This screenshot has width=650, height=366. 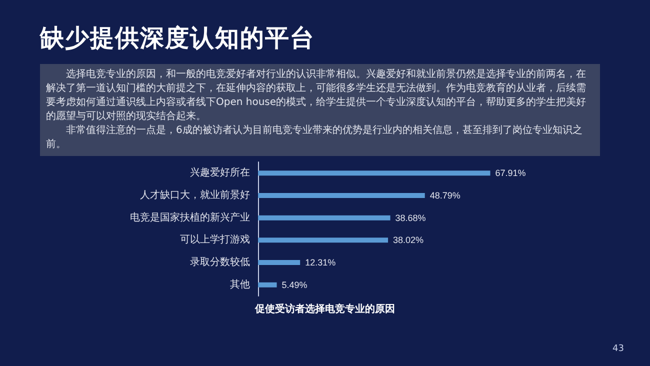 I want to click on data-label: 48.79%, so click(x=445, y=195).